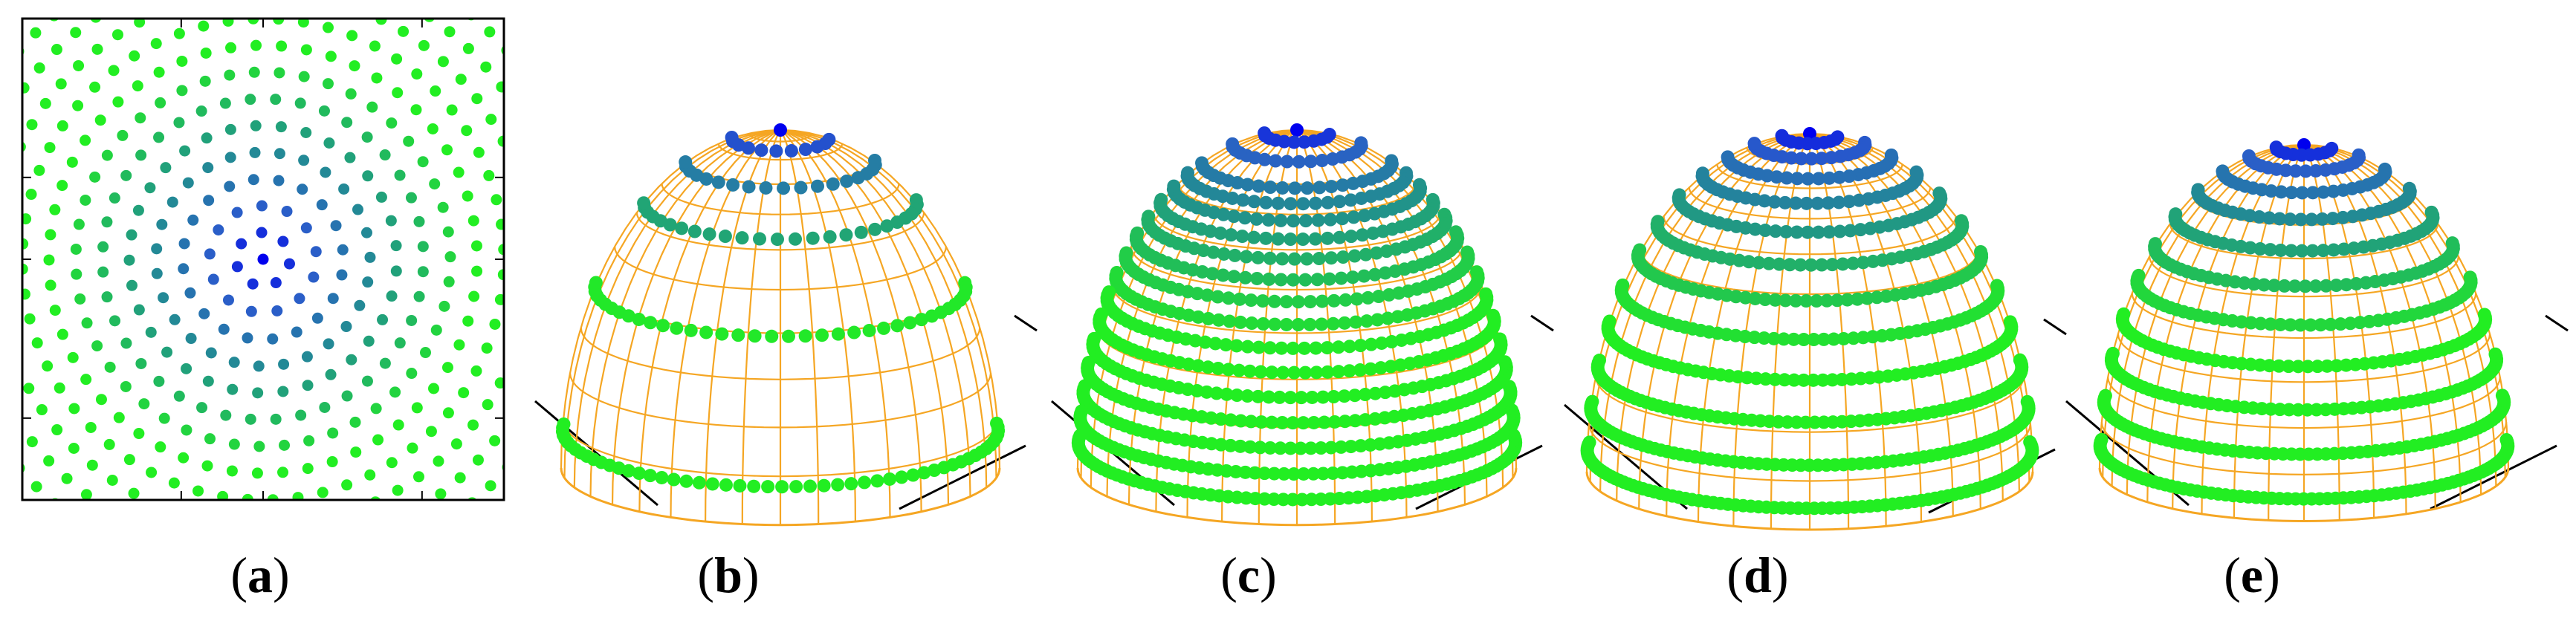 This screenshot has width=2576, height=624. What do you see at coordinates (2252, 575) in the screenshot?
I see `caption-e: (e)` at bounding box center [2252, 575].